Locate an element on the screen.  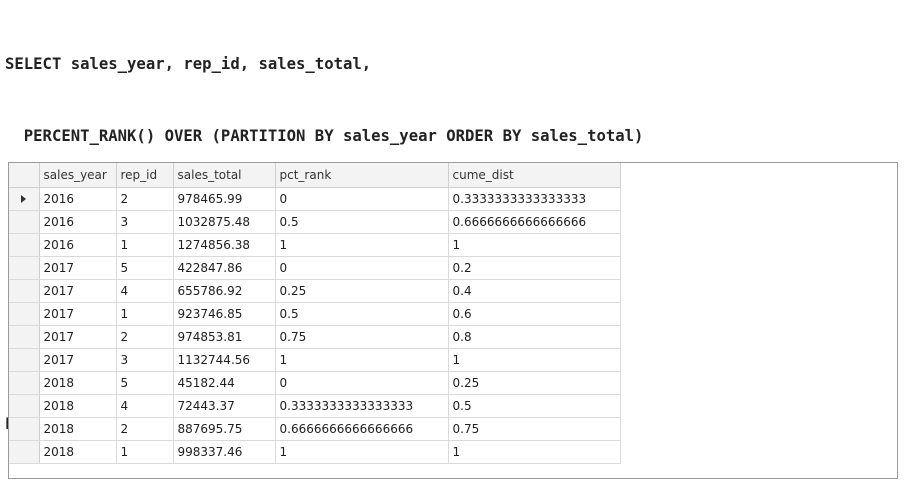
cell-cume-dist: 0.25 is located at coordinates (534, 383).